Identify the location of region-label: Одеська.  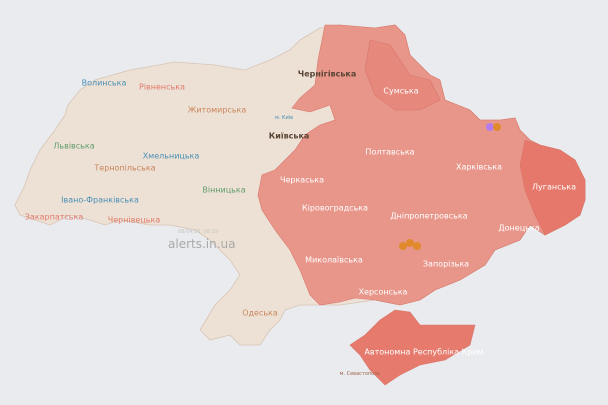
(260, 313).